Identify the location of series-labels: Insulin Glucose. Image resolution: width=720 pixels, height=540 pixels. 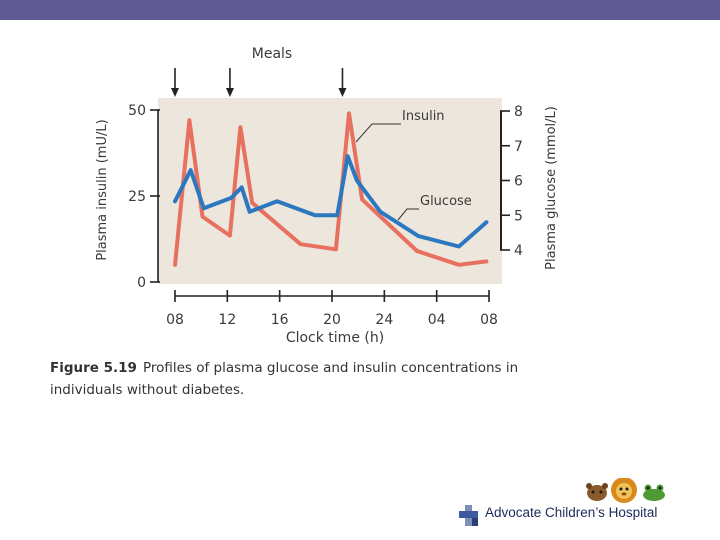
(413, 165).